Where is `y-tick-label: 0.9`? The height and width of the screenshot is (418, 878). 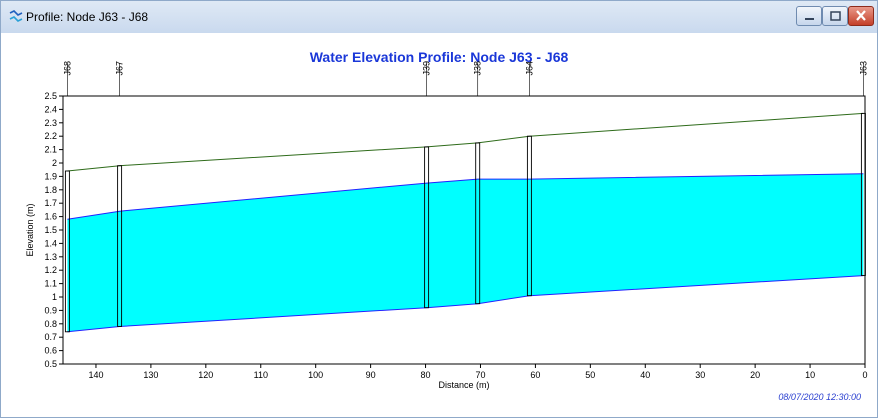 y-tick-label: 0.9 is located at coordinates (50, 310).